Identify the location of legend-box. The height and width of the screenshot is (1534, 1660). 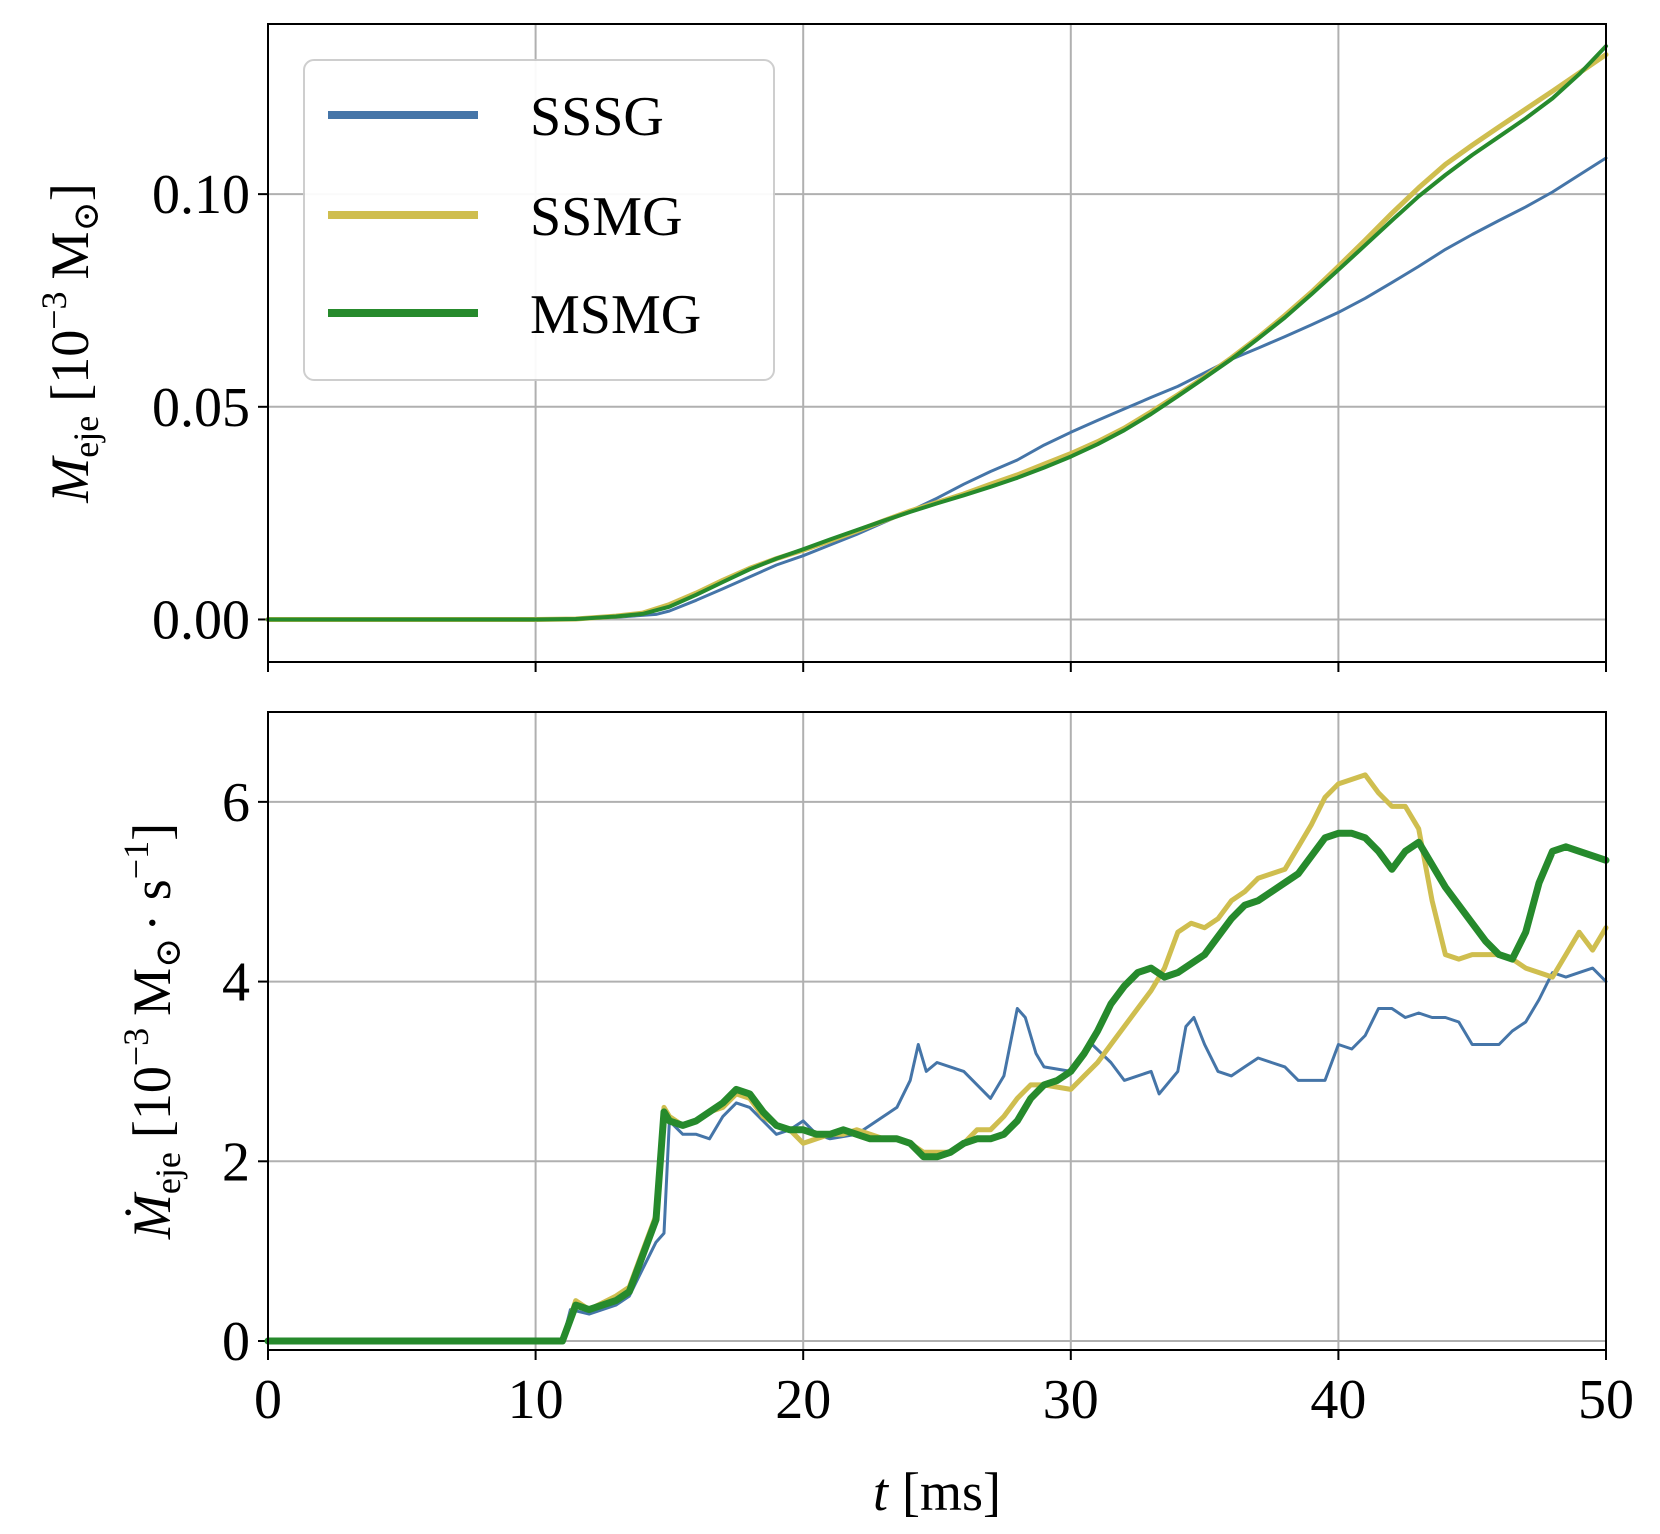
(539, 220).